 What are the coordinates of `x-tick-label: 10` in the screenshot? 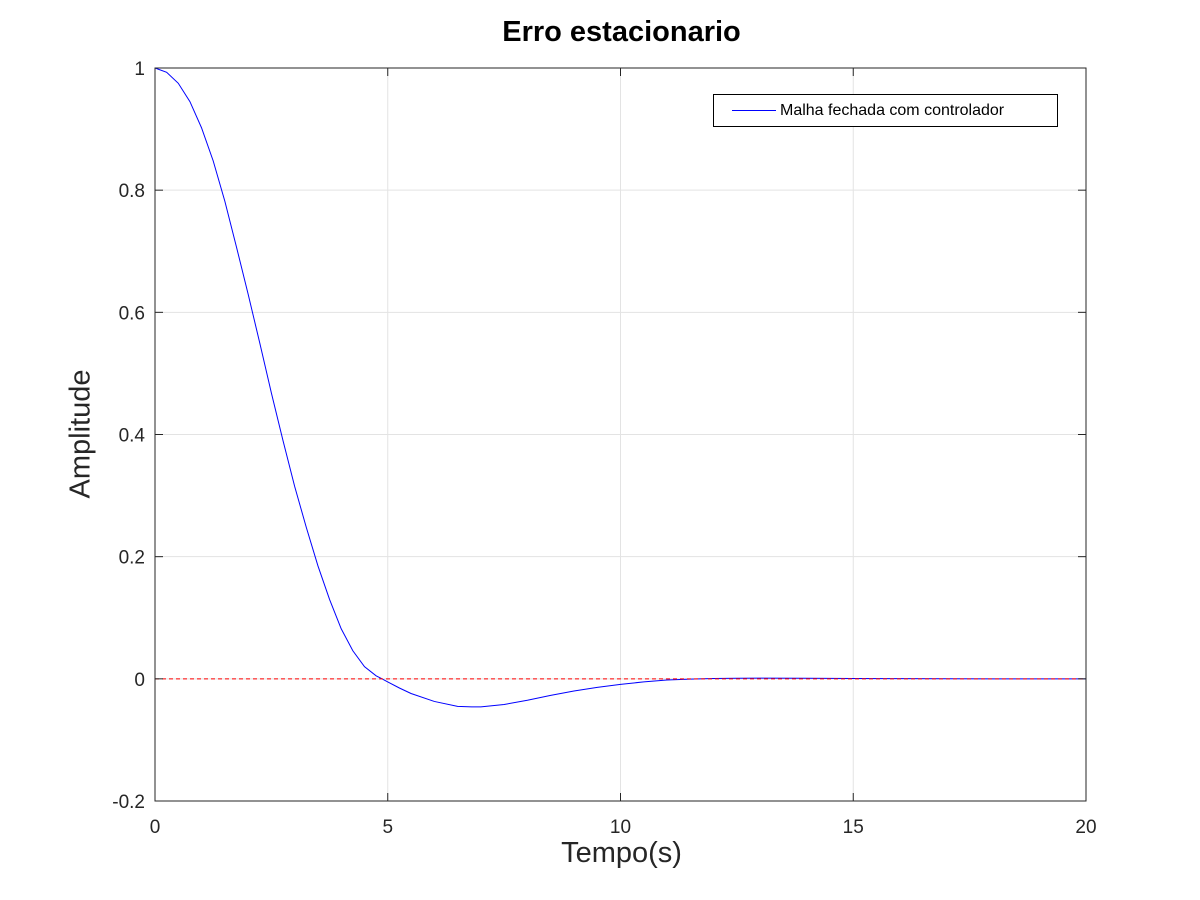 It's located at (620, 827).